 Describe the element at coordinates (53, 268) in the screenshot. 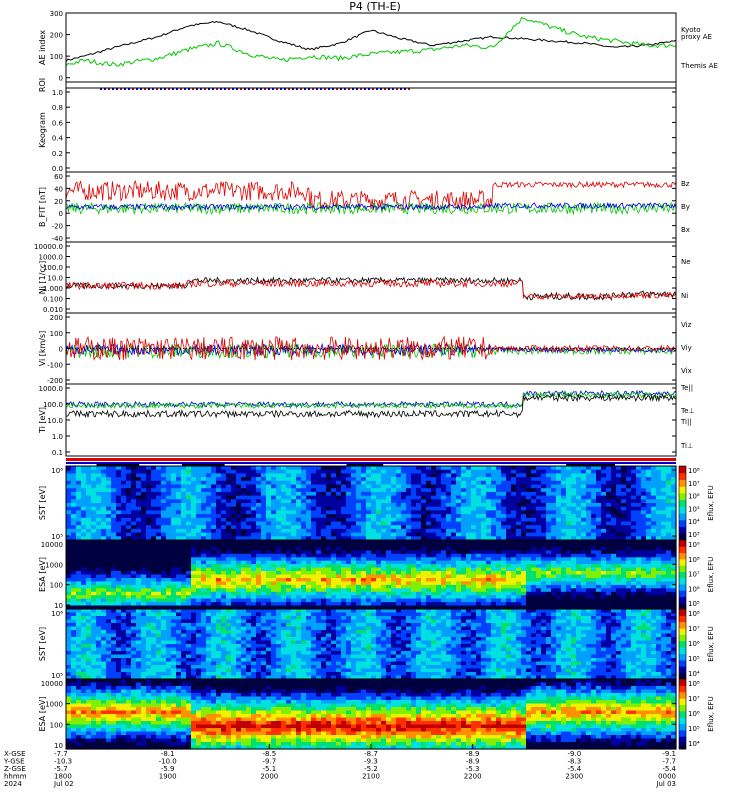

I see `density-tick-label: 100.0` at that location.